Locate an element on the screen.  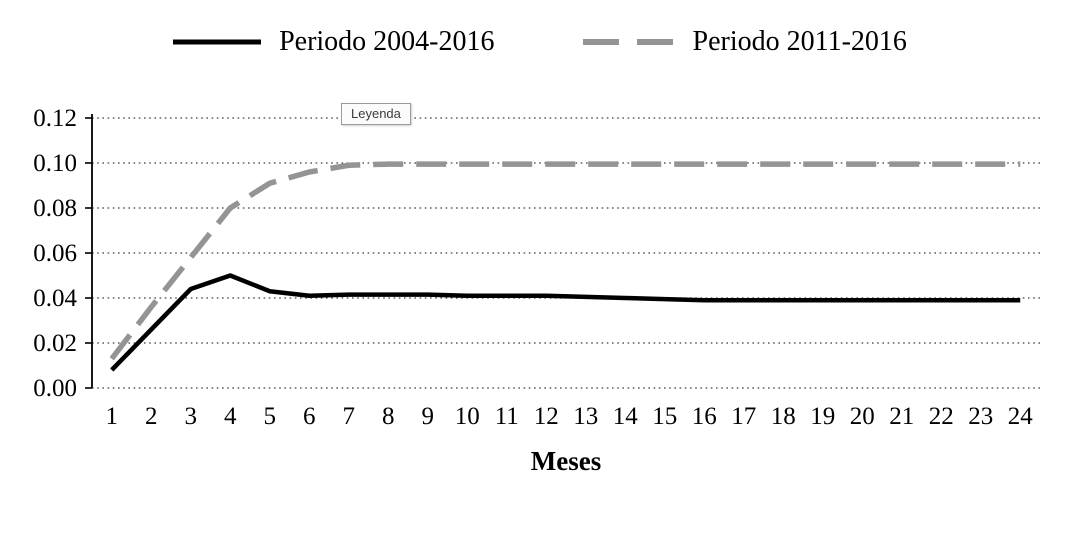
x-tick-label: 21 is located at coordinates (901, 416).